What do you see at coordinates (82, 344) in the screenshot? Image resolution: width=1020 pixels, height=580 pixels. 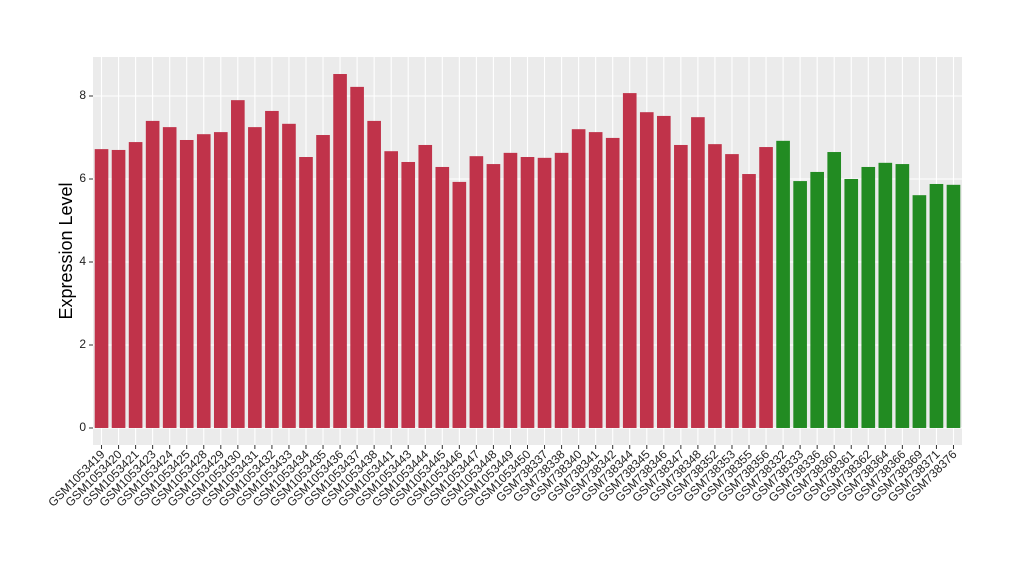 I see `y-tick-label: 2` at bounding box center [82, 344].